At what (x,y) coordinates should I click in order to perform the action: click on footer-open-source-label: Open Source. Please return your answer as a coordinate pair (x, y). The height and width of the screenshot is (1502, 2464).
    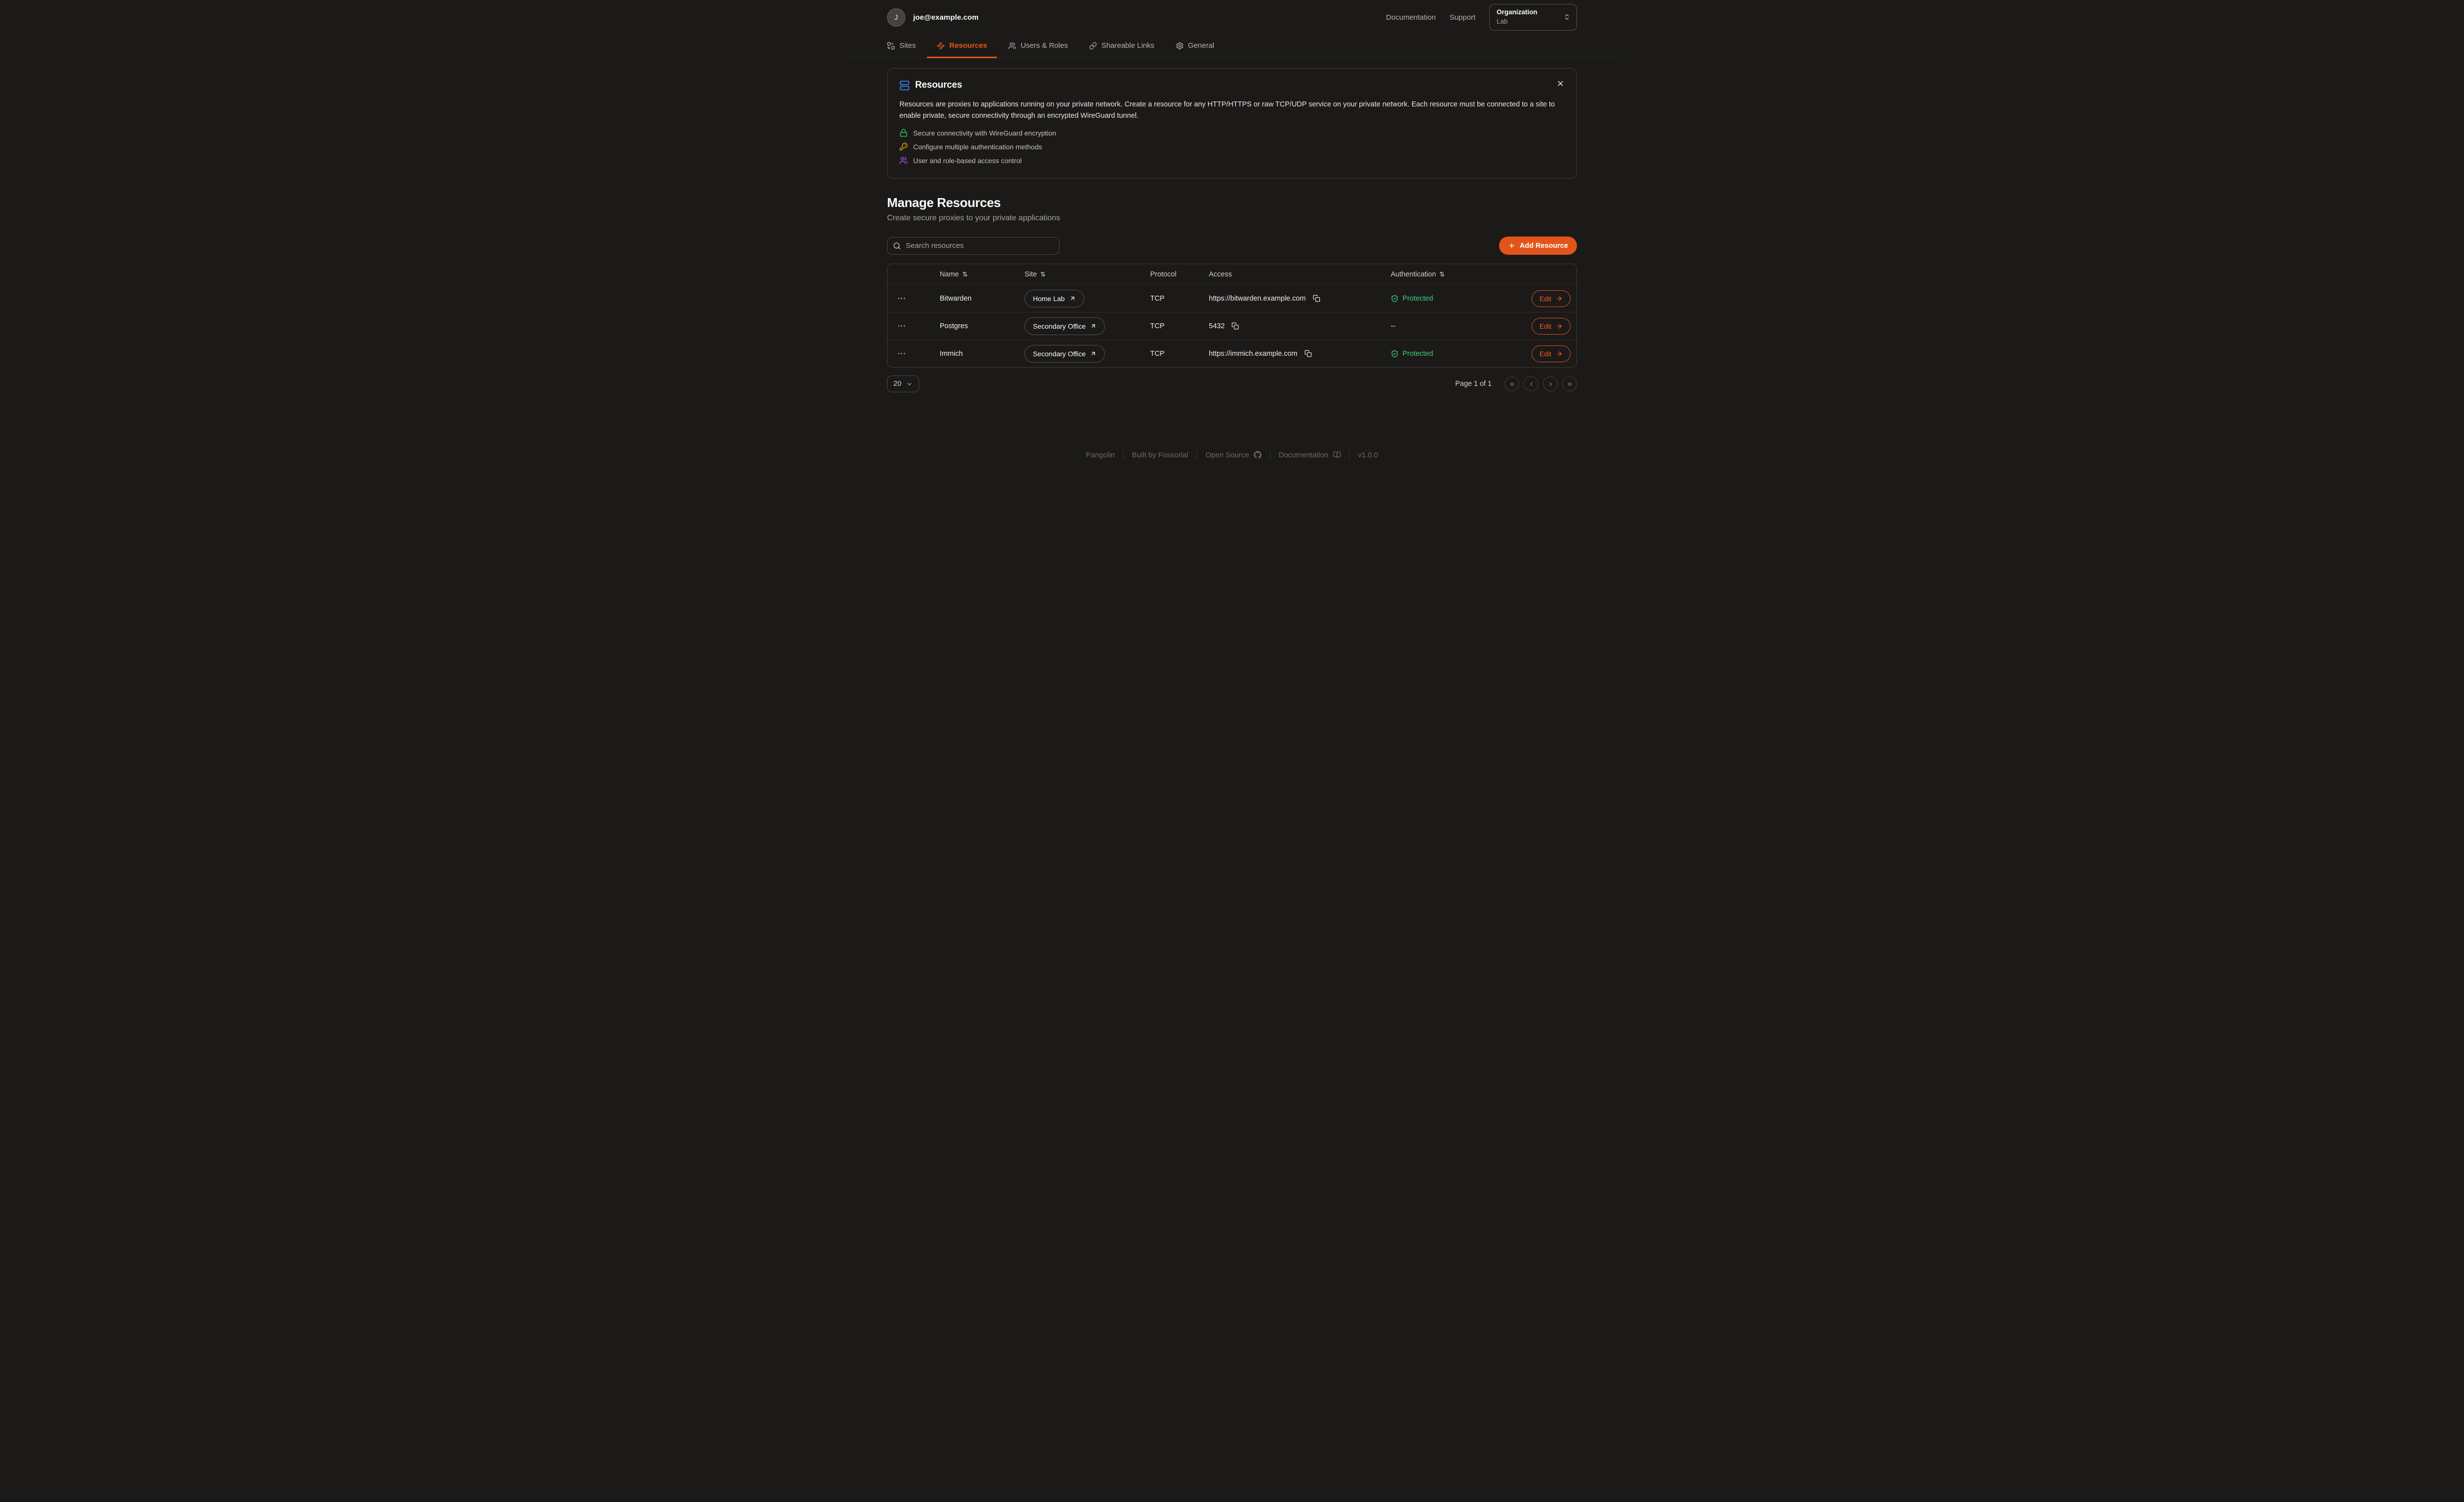
    Looking at the image, I should click on (1227, 454).